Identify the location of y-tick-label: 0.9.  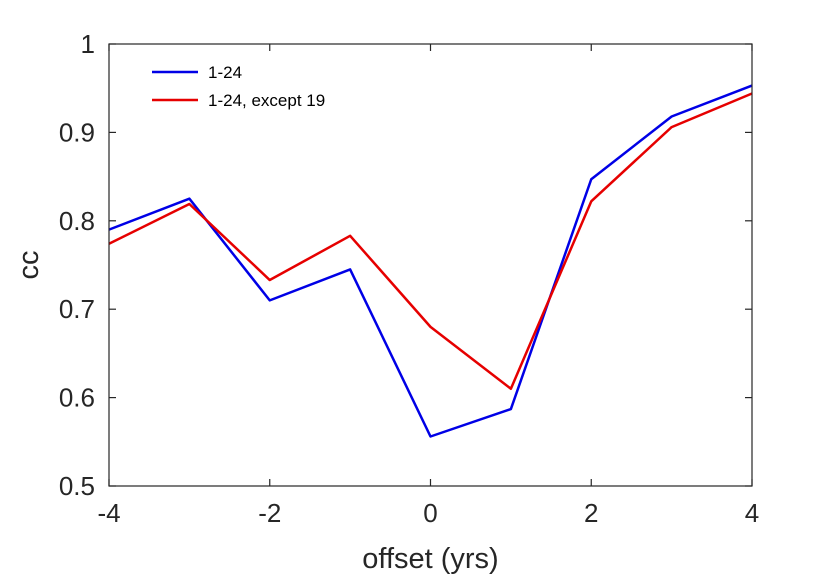
(77, 132).